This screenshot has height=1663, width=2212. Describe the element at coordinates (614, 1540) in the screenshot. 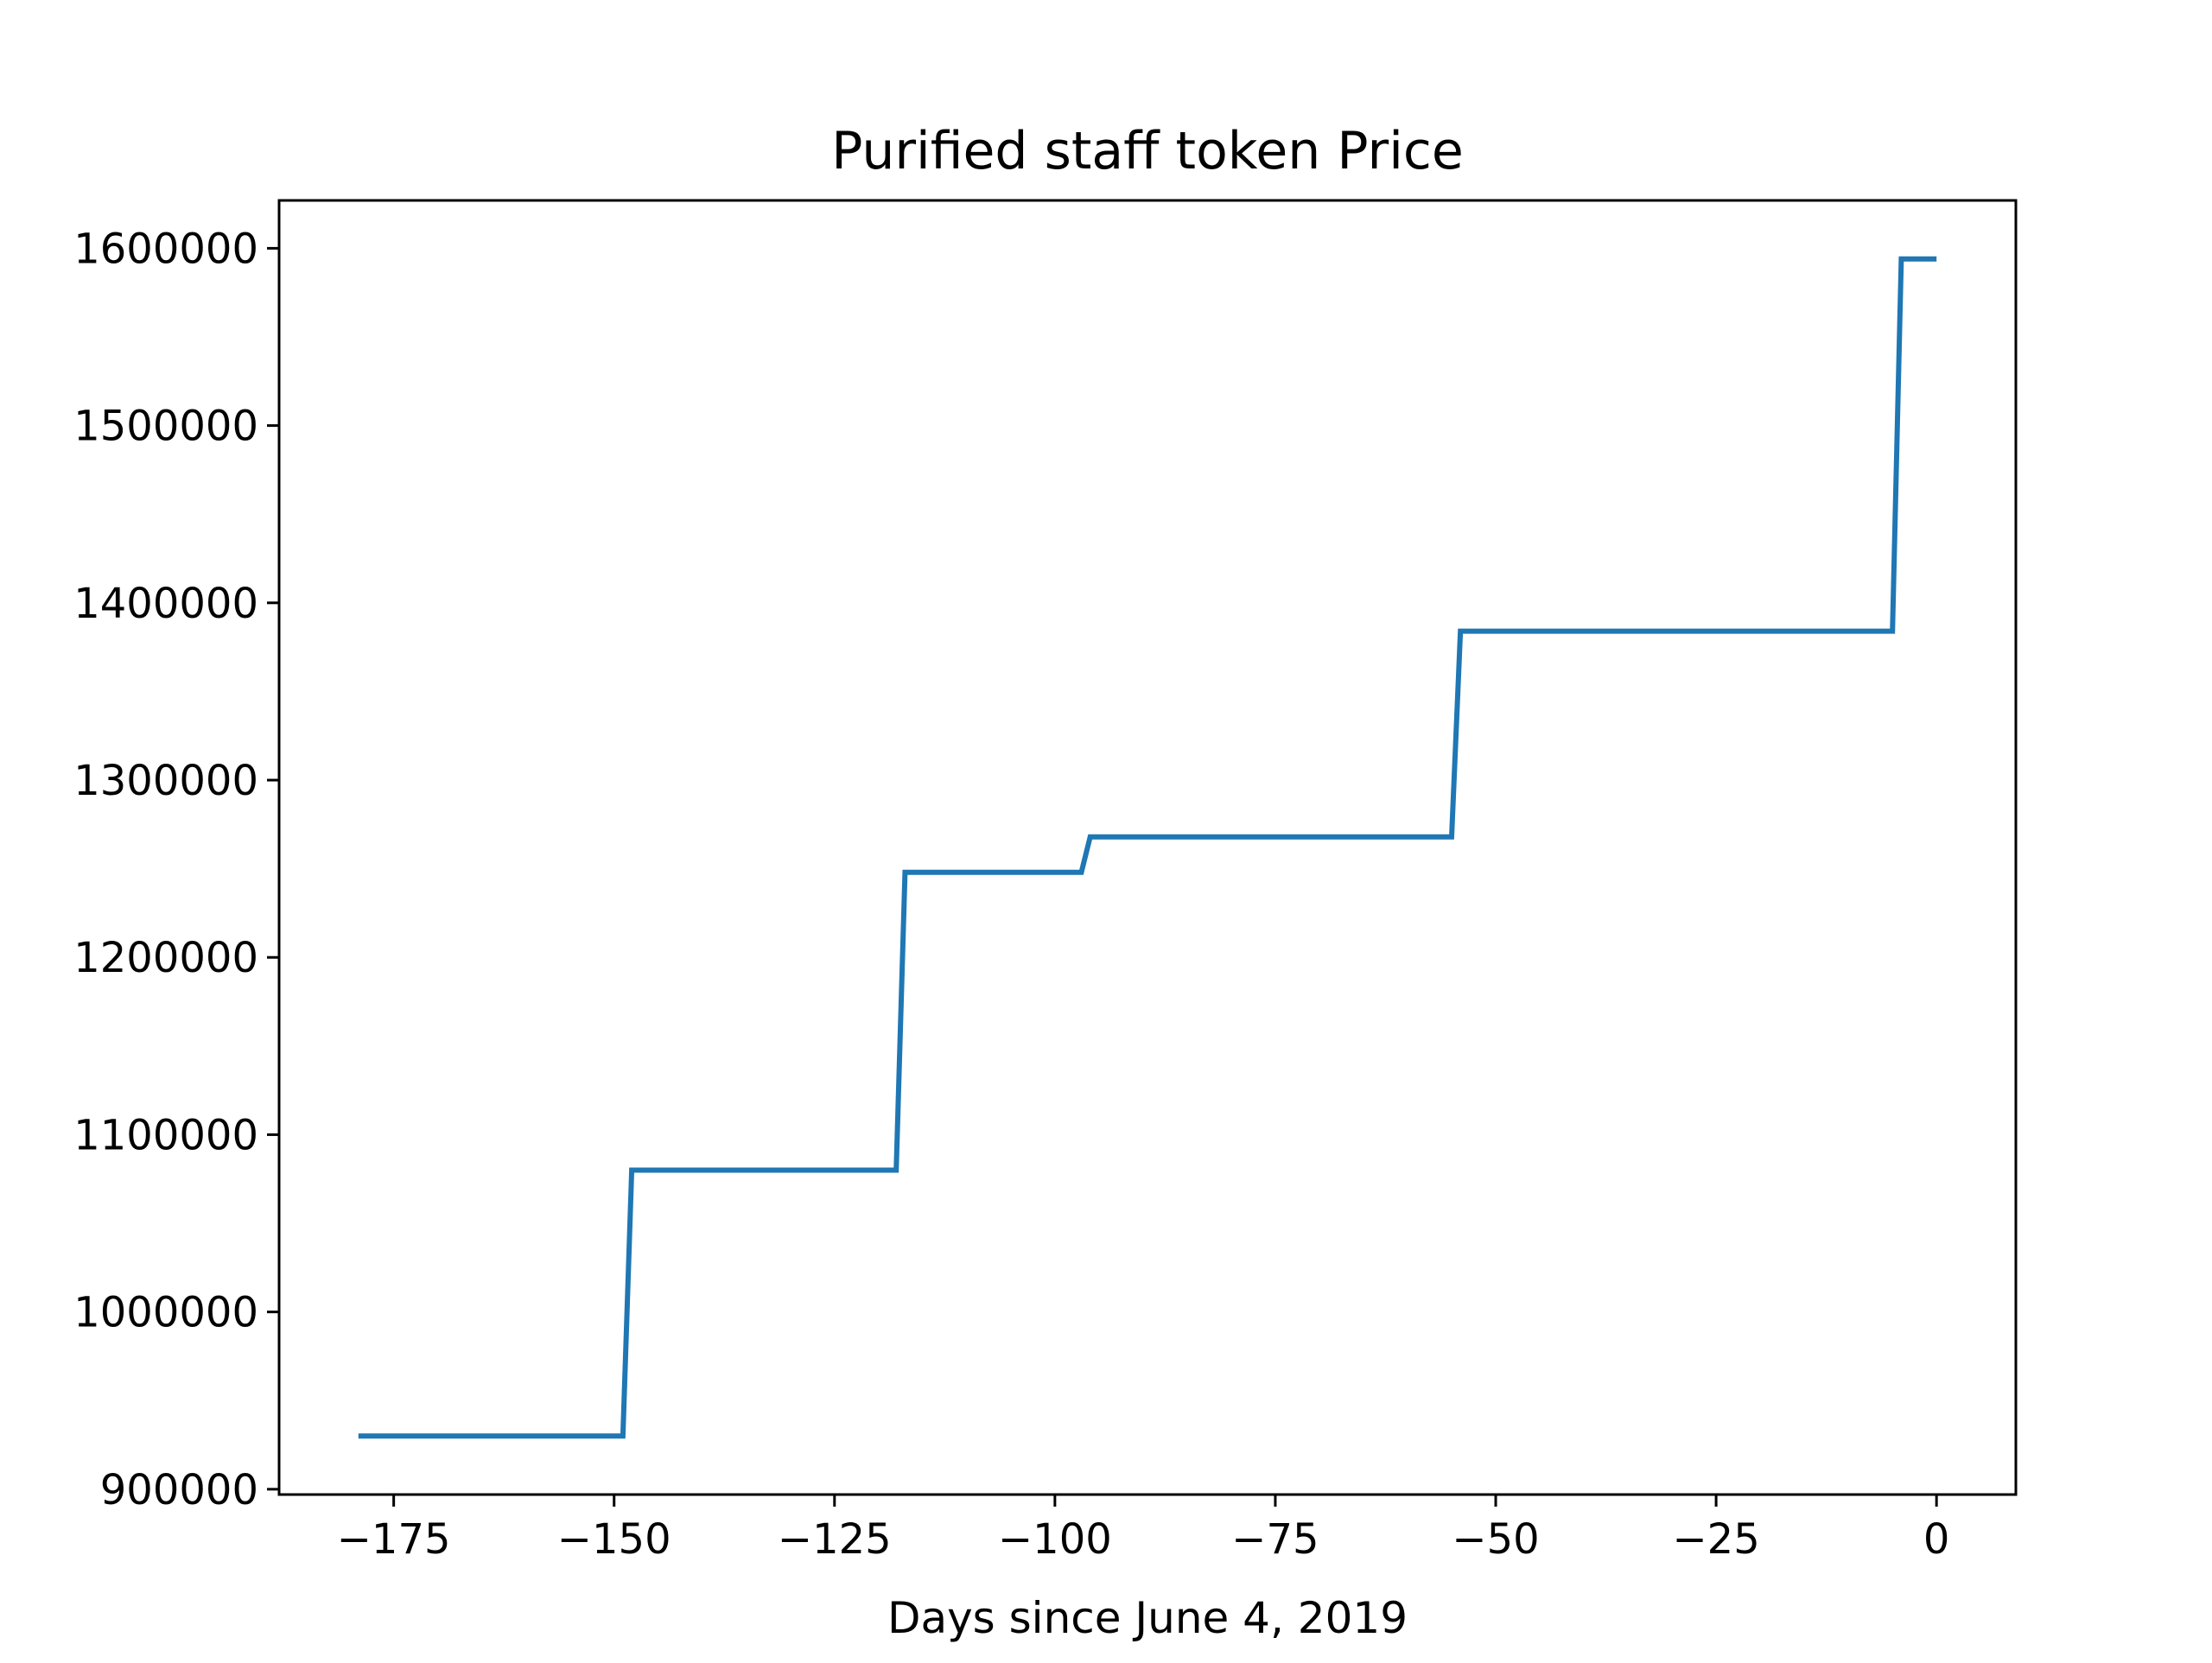

I see `x-tick-label: −150` at that location.